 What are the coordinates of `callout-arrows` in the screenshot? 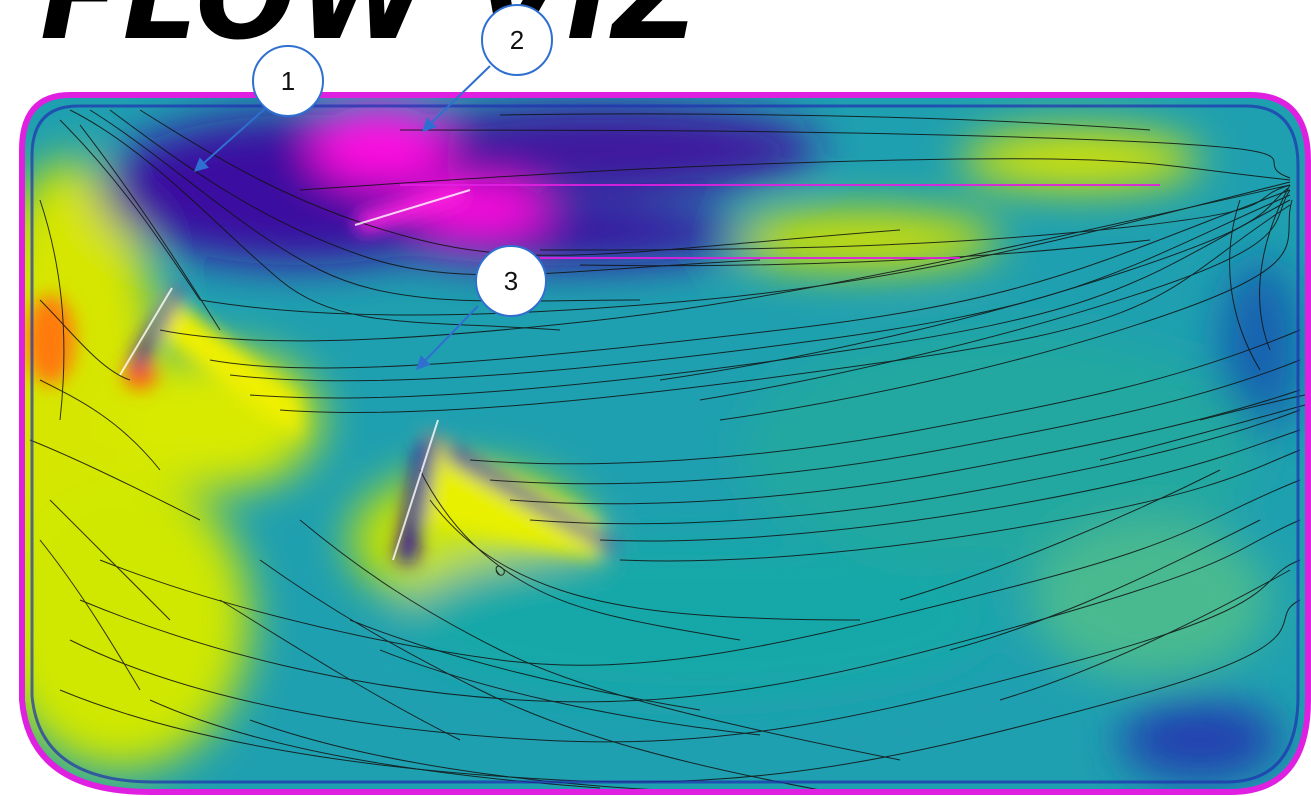 It's located at (342, 218).